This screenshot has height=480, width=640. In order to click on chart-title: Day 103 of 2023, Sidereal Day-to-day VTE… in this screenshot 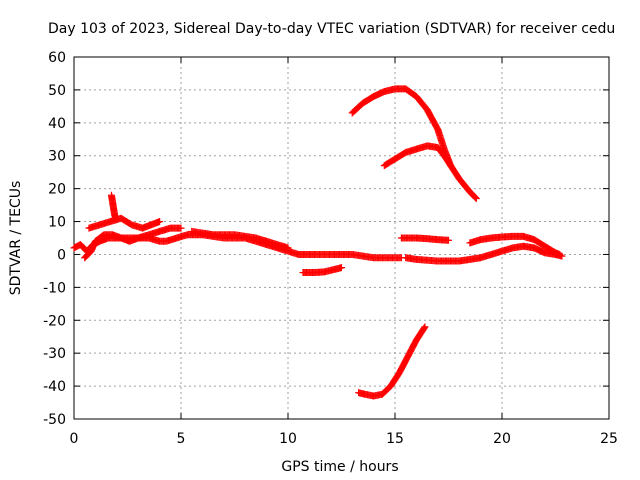, I will do `click(331, 29)`.